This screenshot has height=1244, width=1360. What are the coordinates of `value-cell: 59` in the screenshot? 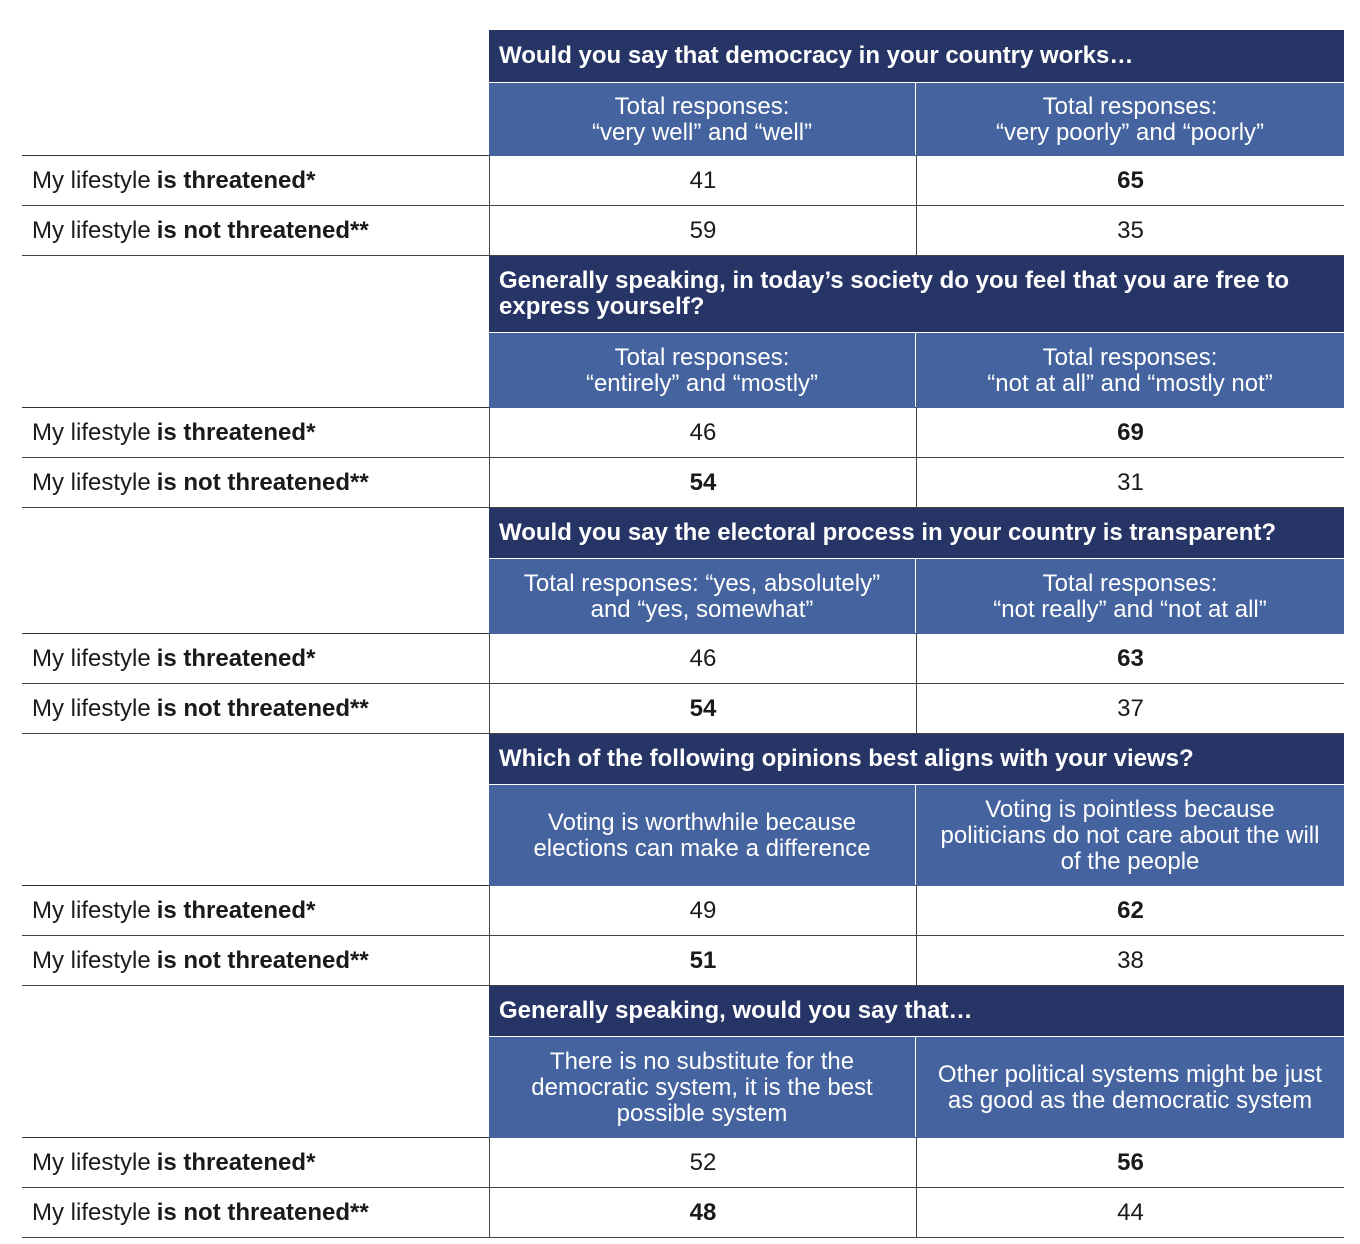 It's located at (702, 230).